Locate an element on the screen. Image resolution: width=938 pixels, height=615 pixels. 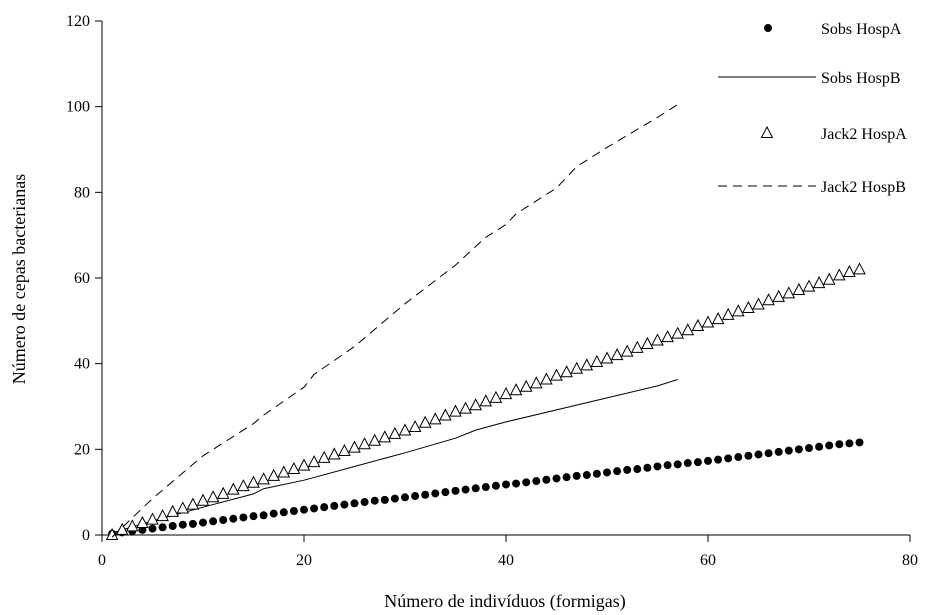
x-tick-label: 40 is located at coordinates (506, 560).